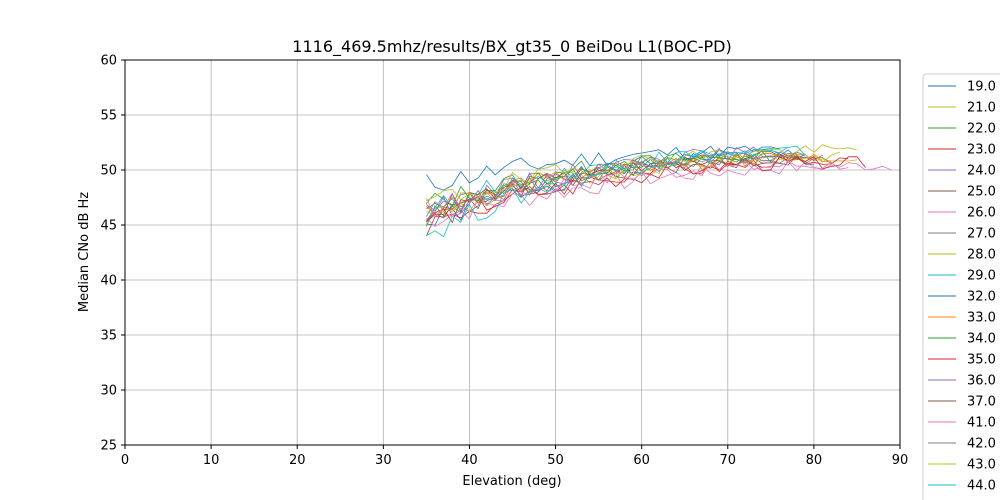 This screenshot has height=500, width=1000. I want to click on y-tick-label: 55, so click(108, 116).